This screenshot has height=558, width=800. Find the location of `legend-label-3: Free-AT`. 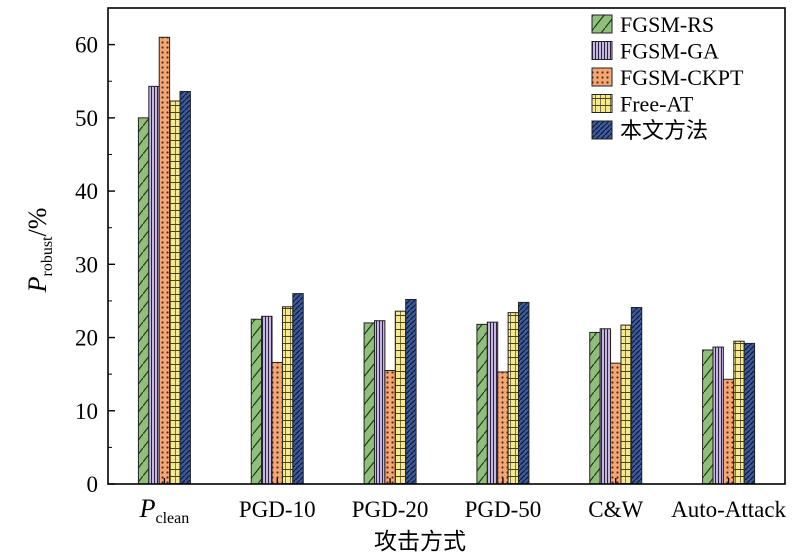

legend-label-3: Free-AT is located at coordinates (657, 104).